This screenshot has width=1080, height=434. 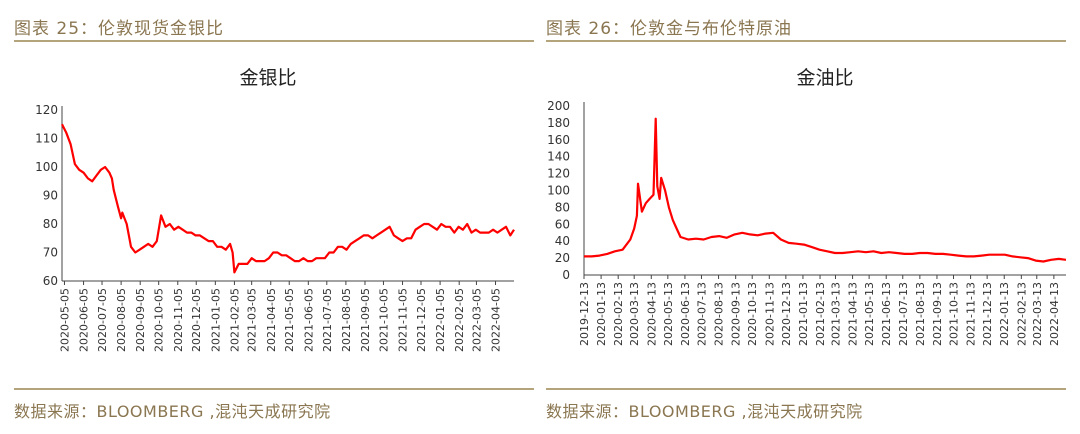 What do you see at coordinates (987, 314) in the screenshot?
I see `x-tick-label: 2021-12-13` at bounding box center [987, 314].